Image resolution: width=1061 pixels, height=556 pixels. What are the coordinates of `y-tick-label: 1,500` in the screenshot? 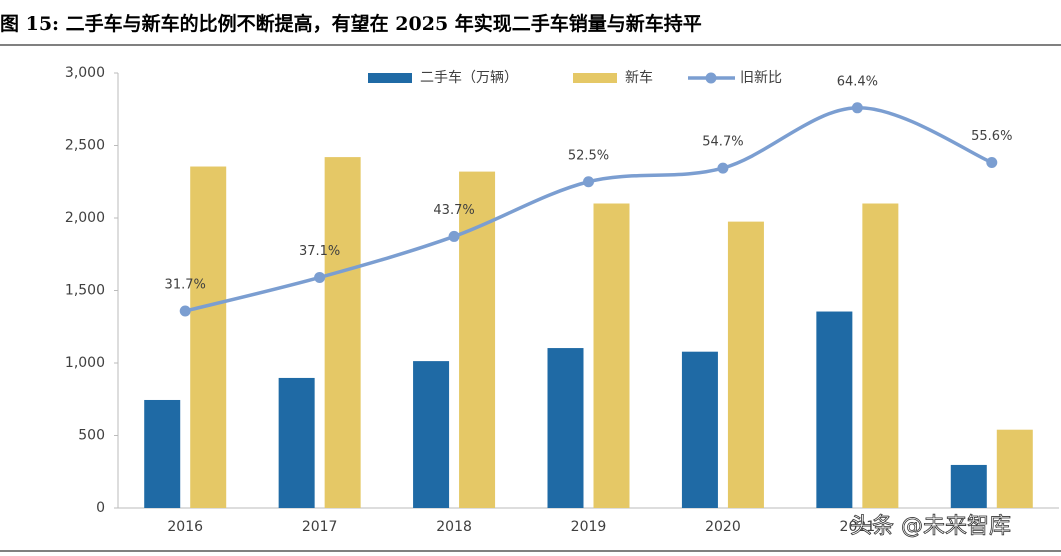 It's located at (85, 291).